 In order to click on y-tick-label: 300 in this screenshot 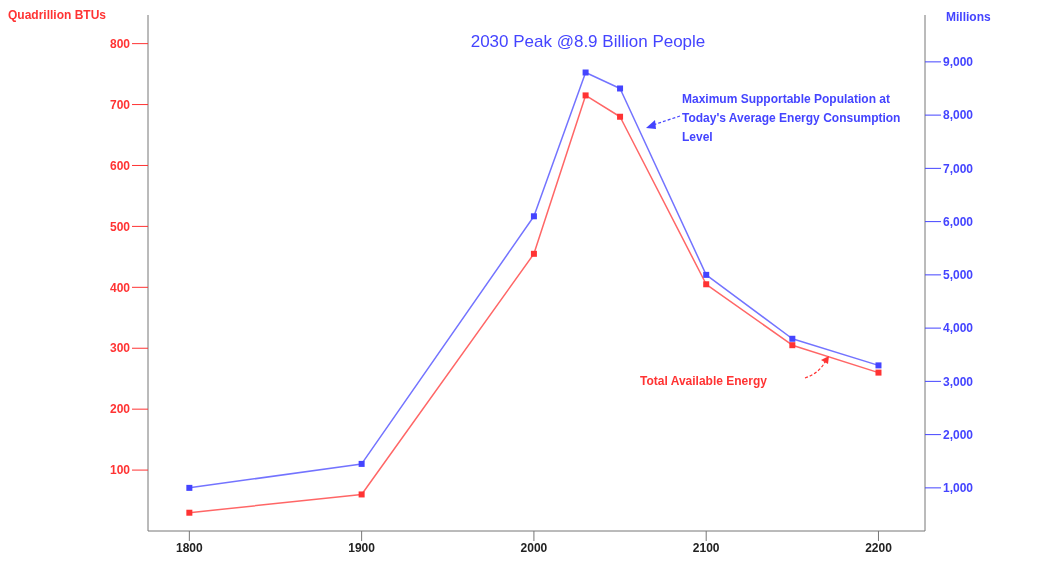, I will do `click(120, 348)`.